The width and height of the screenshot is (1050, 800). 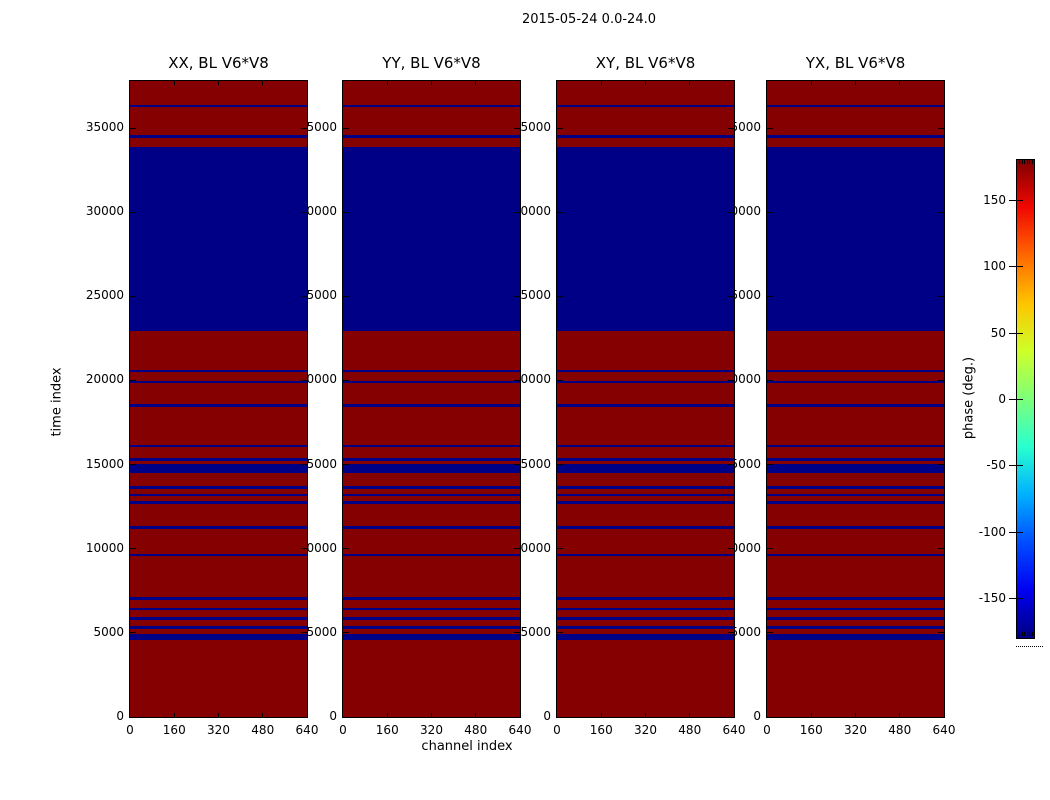 I want to click on y-tick-label: 35000, so click(x=531, y=127).